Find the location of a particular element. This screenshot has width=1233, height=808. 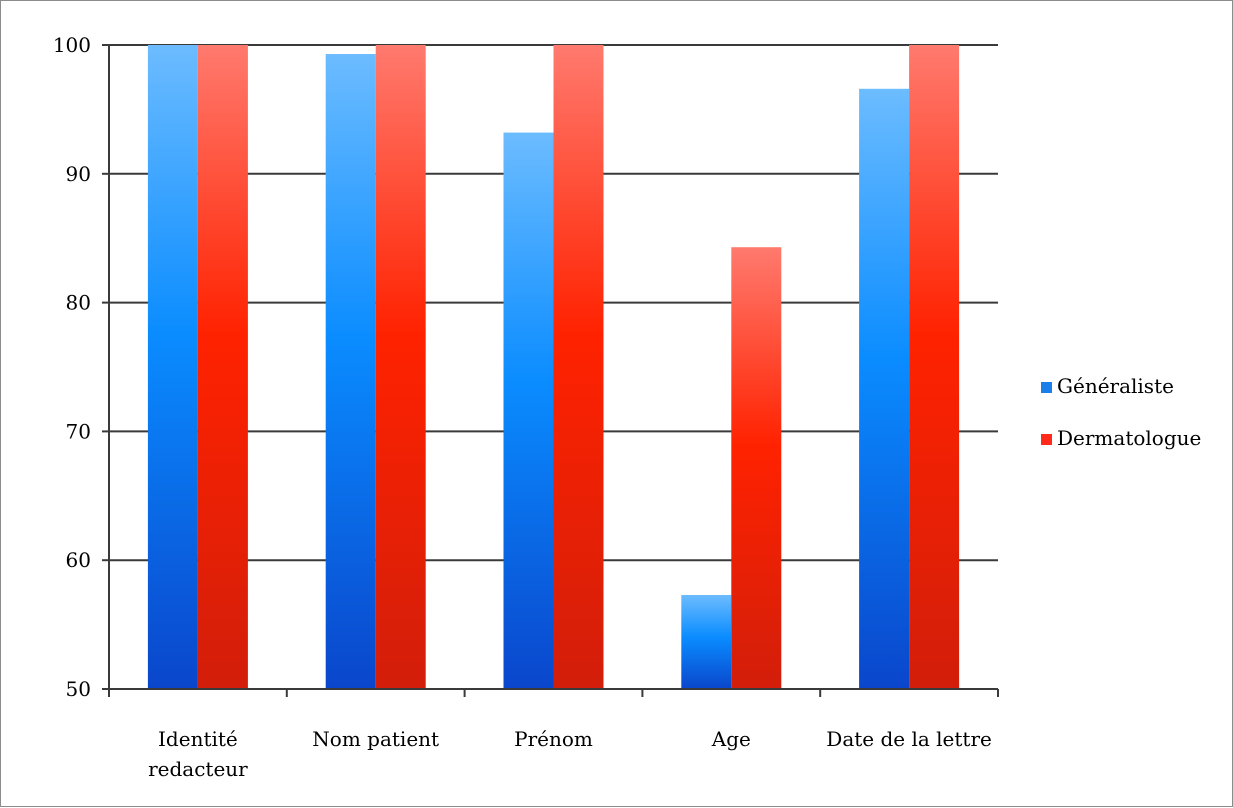

y-tick-label: 100 is located at coordinates (72, 45).